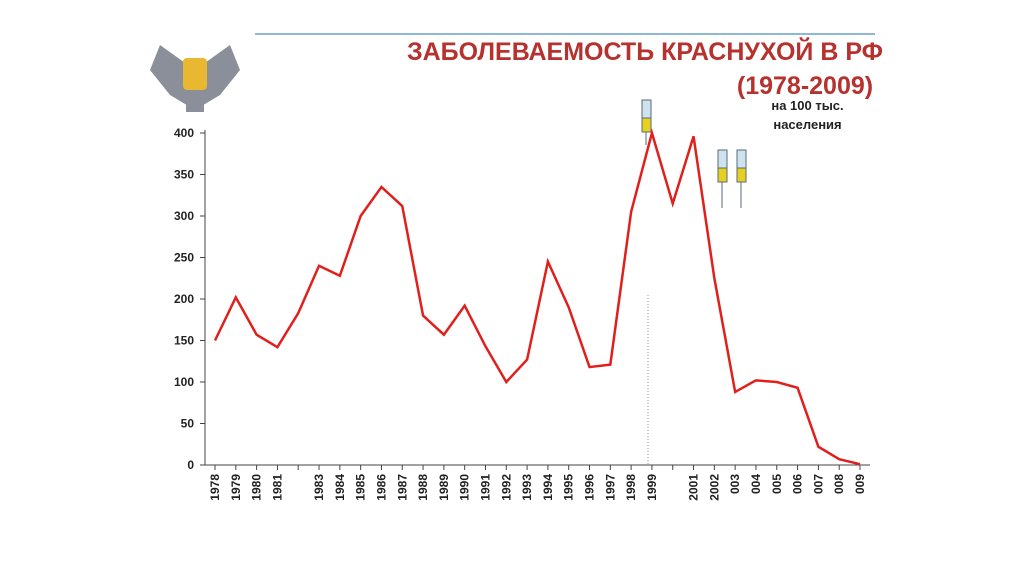 The width and height of the screenshot is (1024, 579). I want to click on x-tick-label: 1994, so click(548, 487).